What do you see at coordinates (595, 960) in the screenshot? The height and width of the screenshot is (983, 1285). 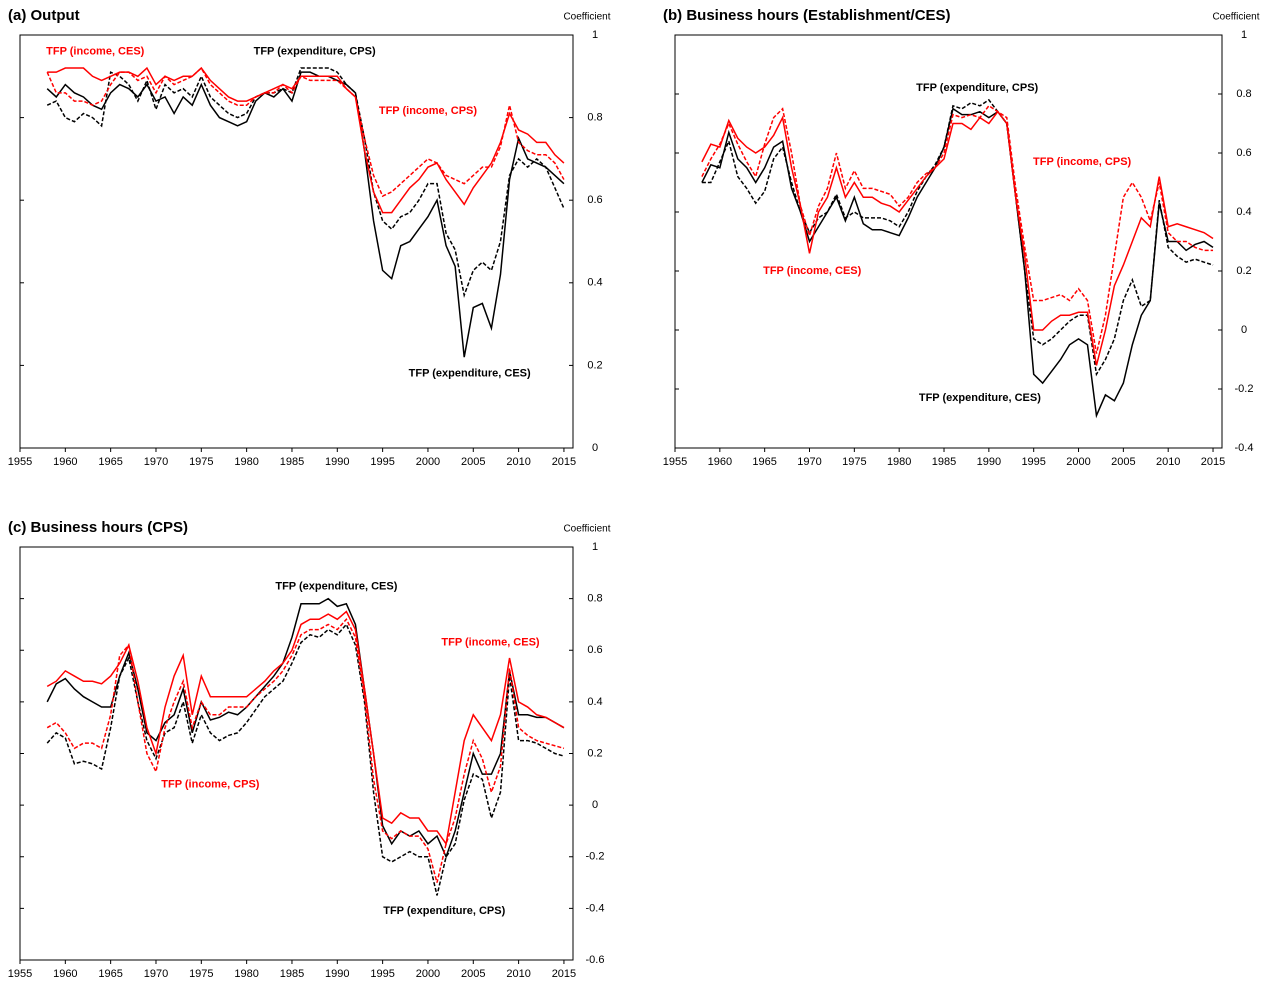 I see `y-tick-label: -0.6` at bounding box center [595, 960].